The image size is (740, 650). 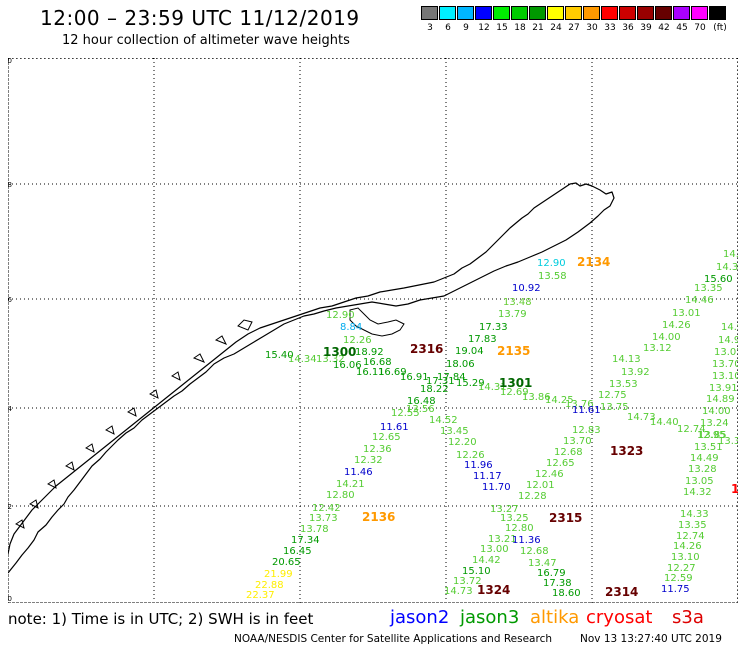 What do you see at coordinates (493, 327) in the screenshot?
I see `wave-height-reading: 17.33` at bounding box center [493, 327].